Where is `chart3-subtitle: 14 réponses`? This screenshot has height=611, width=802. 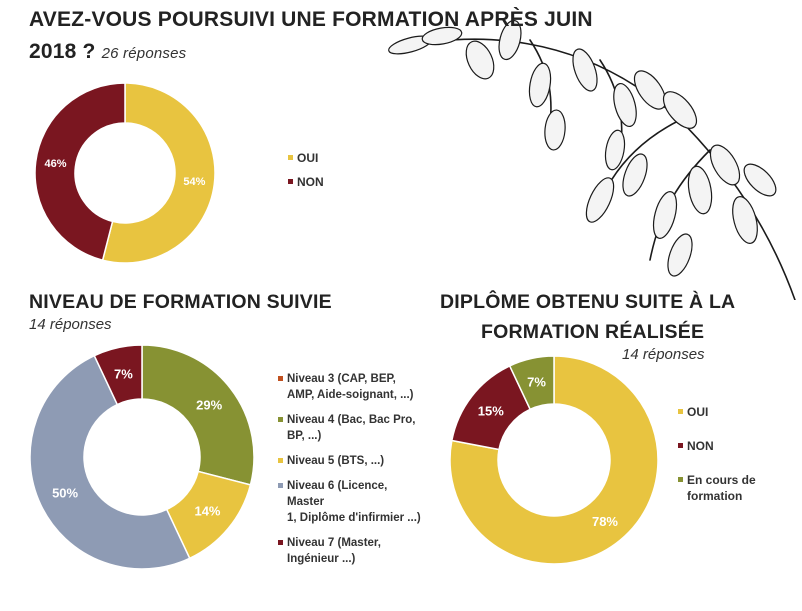
chart3-subtitle: 14 réponses is located at coordinates (663, 354).